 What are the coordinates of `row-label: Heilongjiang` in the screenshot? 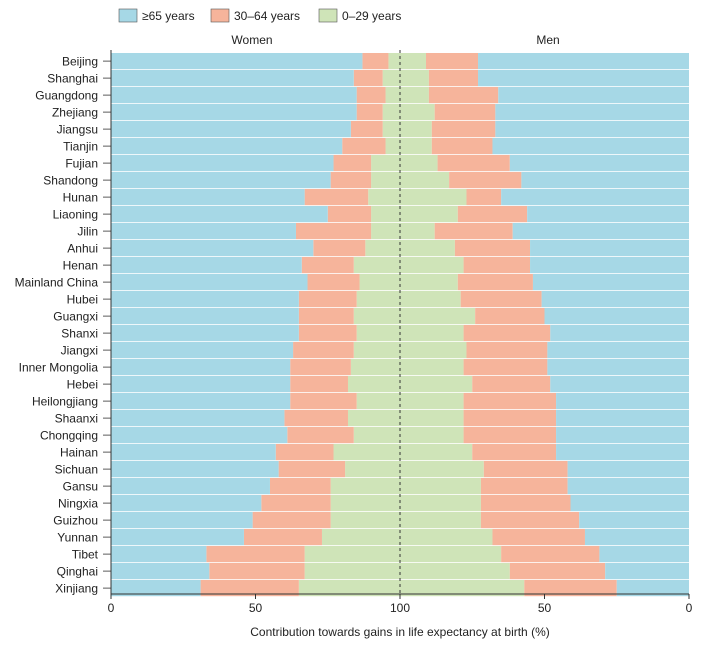 It's located at (65, 402).